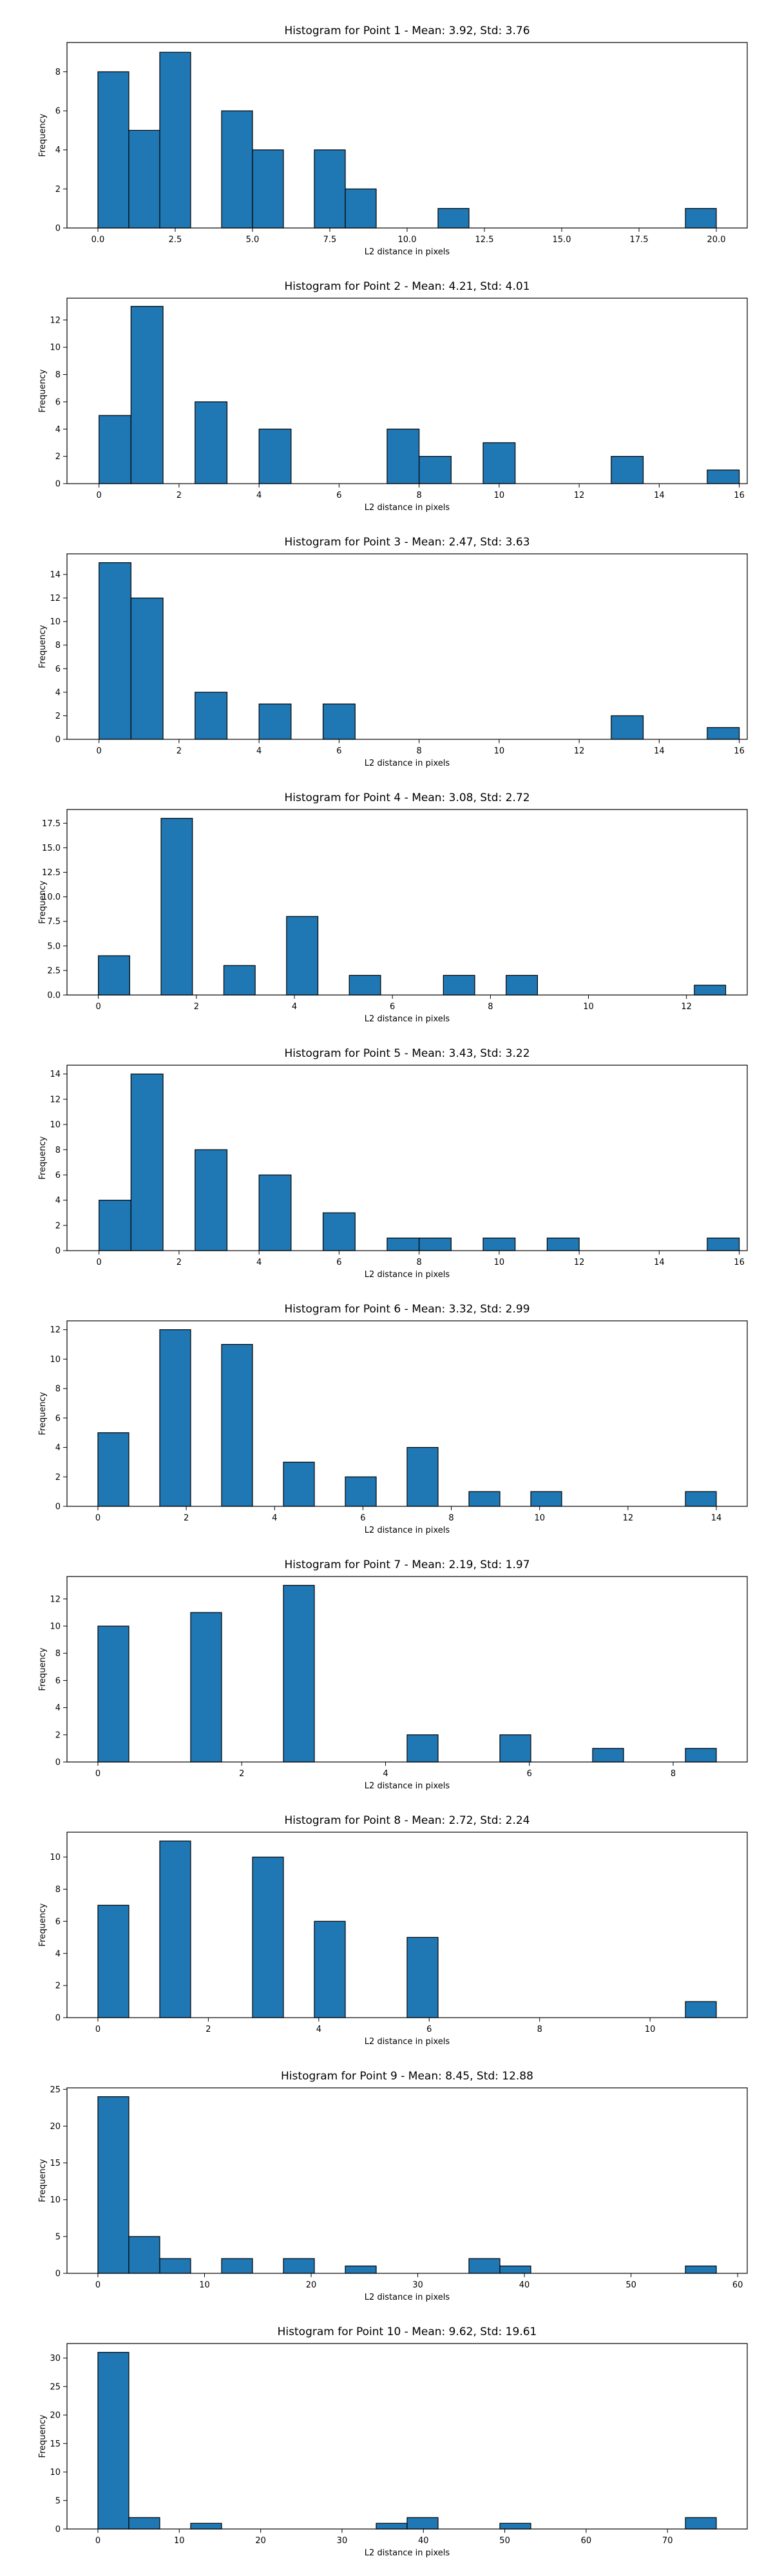 This screenshot has height=2576, width=773. I want to click on y-tick-label: 5, so click(58, 2237).